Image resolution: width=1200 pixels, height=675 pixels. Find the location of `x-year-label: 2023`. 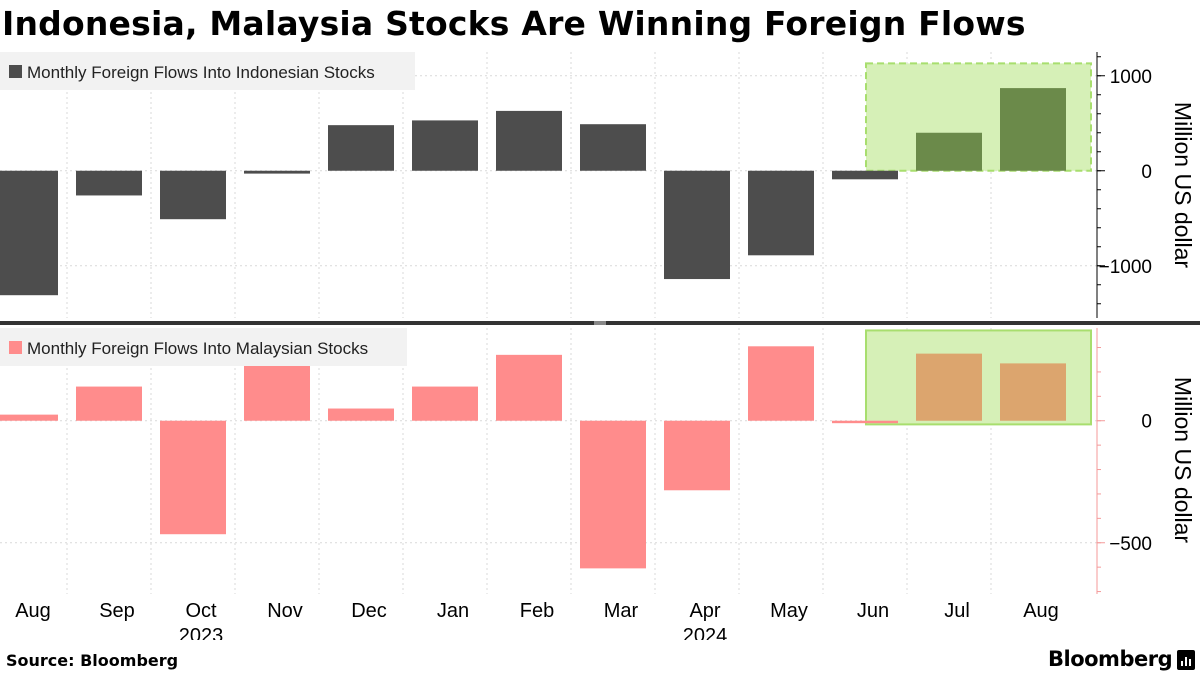

x-year-label: 2023 is located at coordinates (201, 632).